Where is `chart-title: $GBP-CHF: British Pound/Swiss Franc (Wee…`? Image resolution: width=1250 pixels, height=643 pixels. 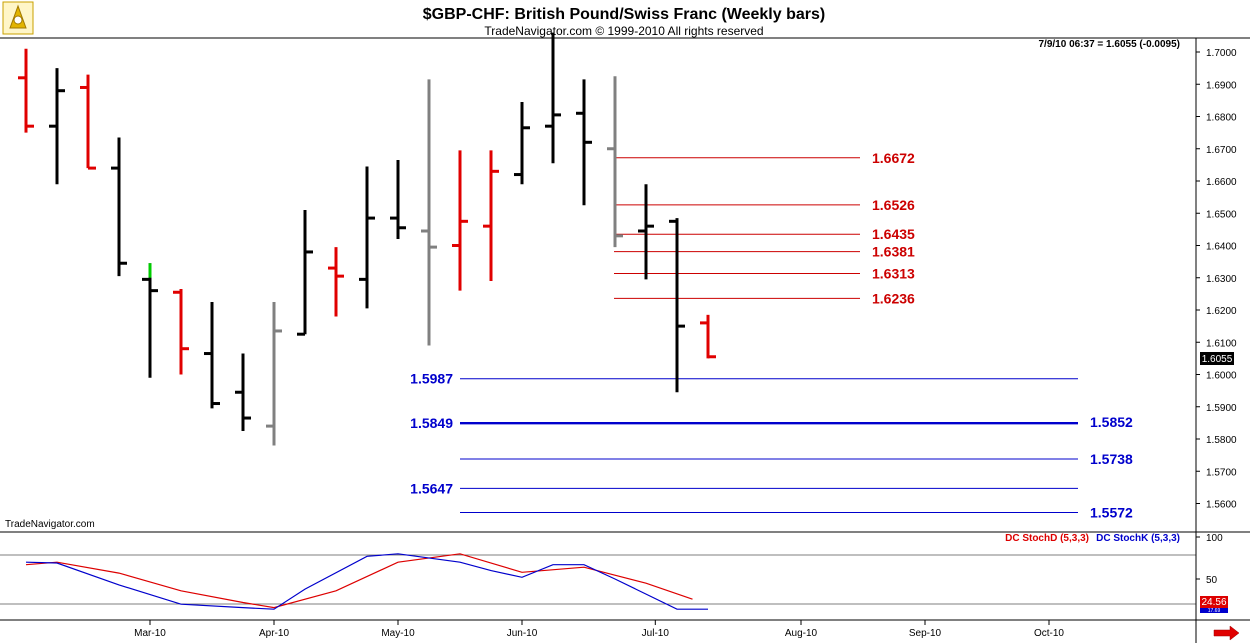
chart-title: $GBP-CHF: British Pound/Swiss Franc (Wee… is located at coordinates (624, 14).